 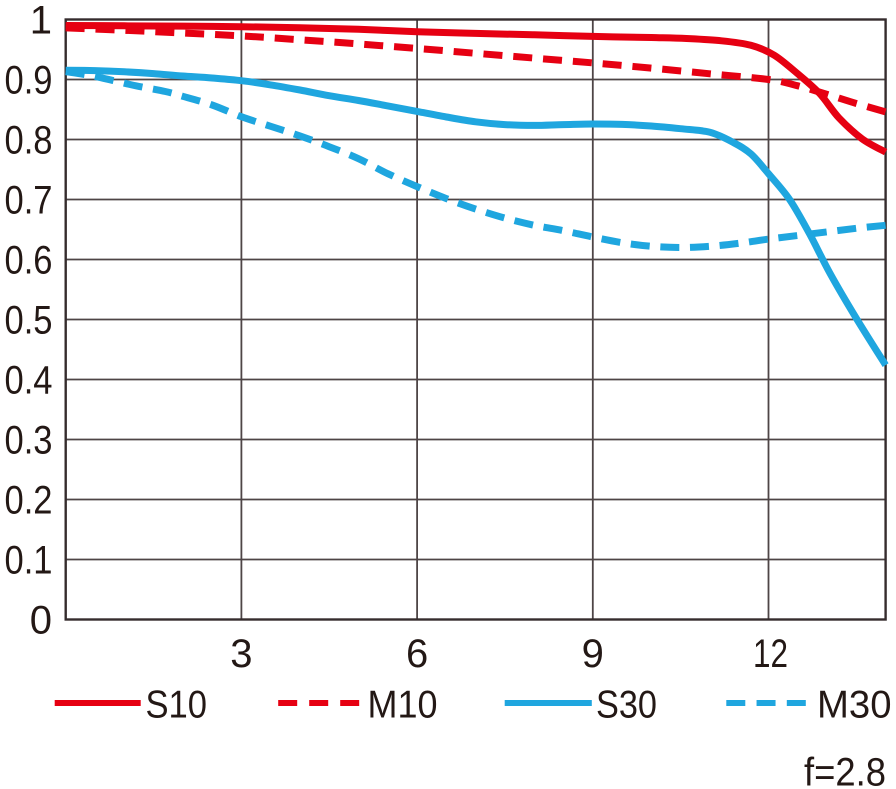 What do you see at coordinates (593, 654) in the screenshot?
I see `svg-text: 9` at bounding box center [593, 654].